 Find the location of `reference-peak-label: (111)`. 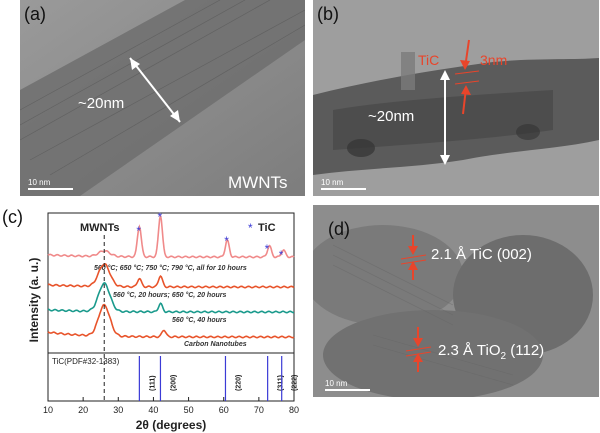

reference-peak-label: (111) is located at coordinates (152, 383).